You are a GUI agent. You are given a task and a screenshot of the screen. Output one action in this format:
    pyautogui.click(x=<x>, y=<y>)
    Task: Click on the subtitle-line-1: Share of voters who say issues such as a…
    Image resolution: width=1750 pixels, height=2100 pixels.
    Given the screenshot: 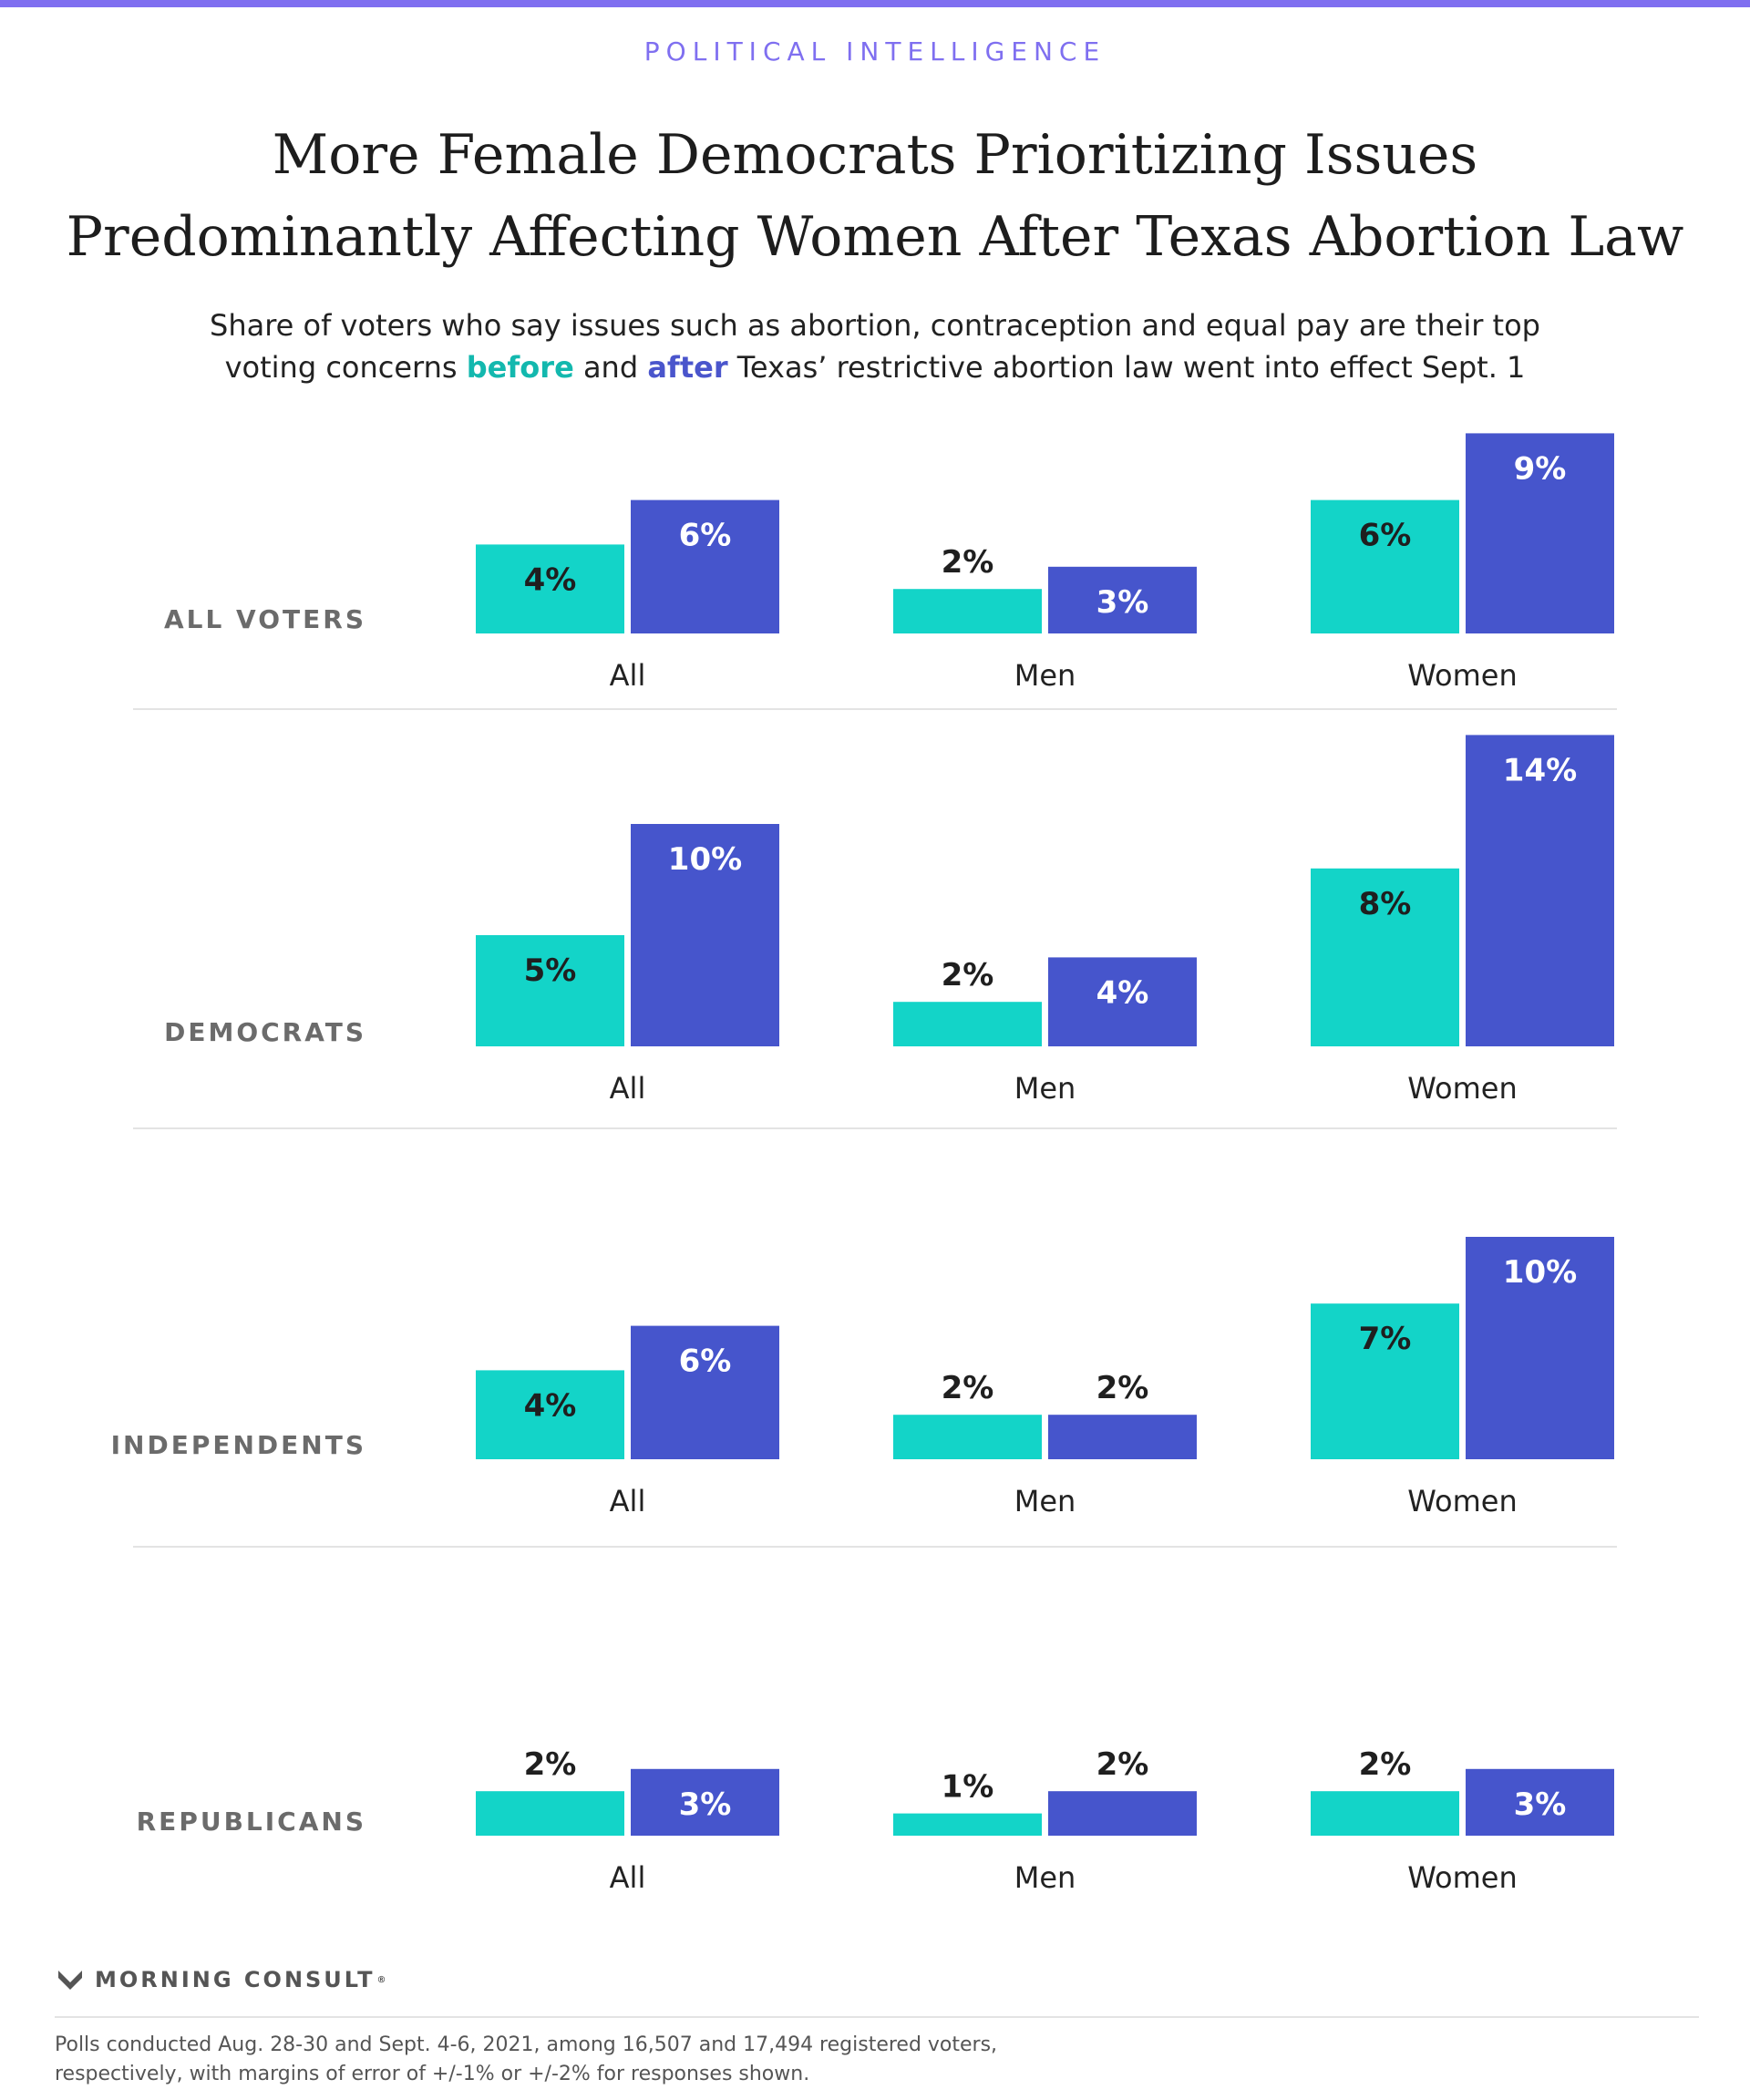 What is the action you would take?
    pyautogui.click(x=875, y=325)
    